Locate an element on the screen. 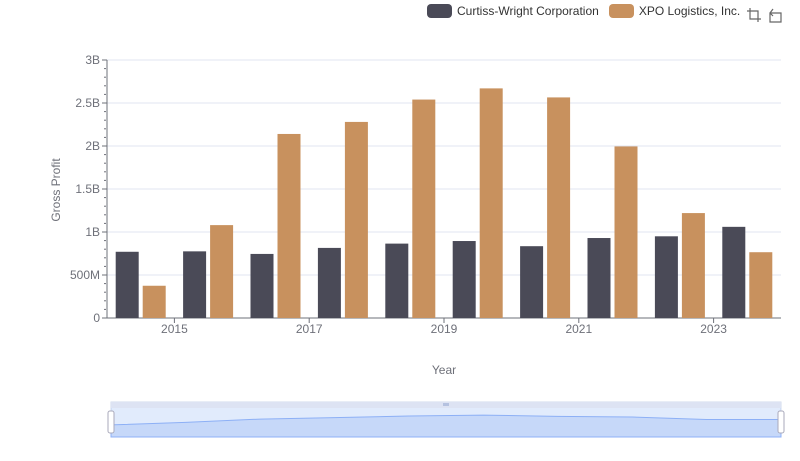  bar-xpo-2015 is located at coordinates (222, 271).